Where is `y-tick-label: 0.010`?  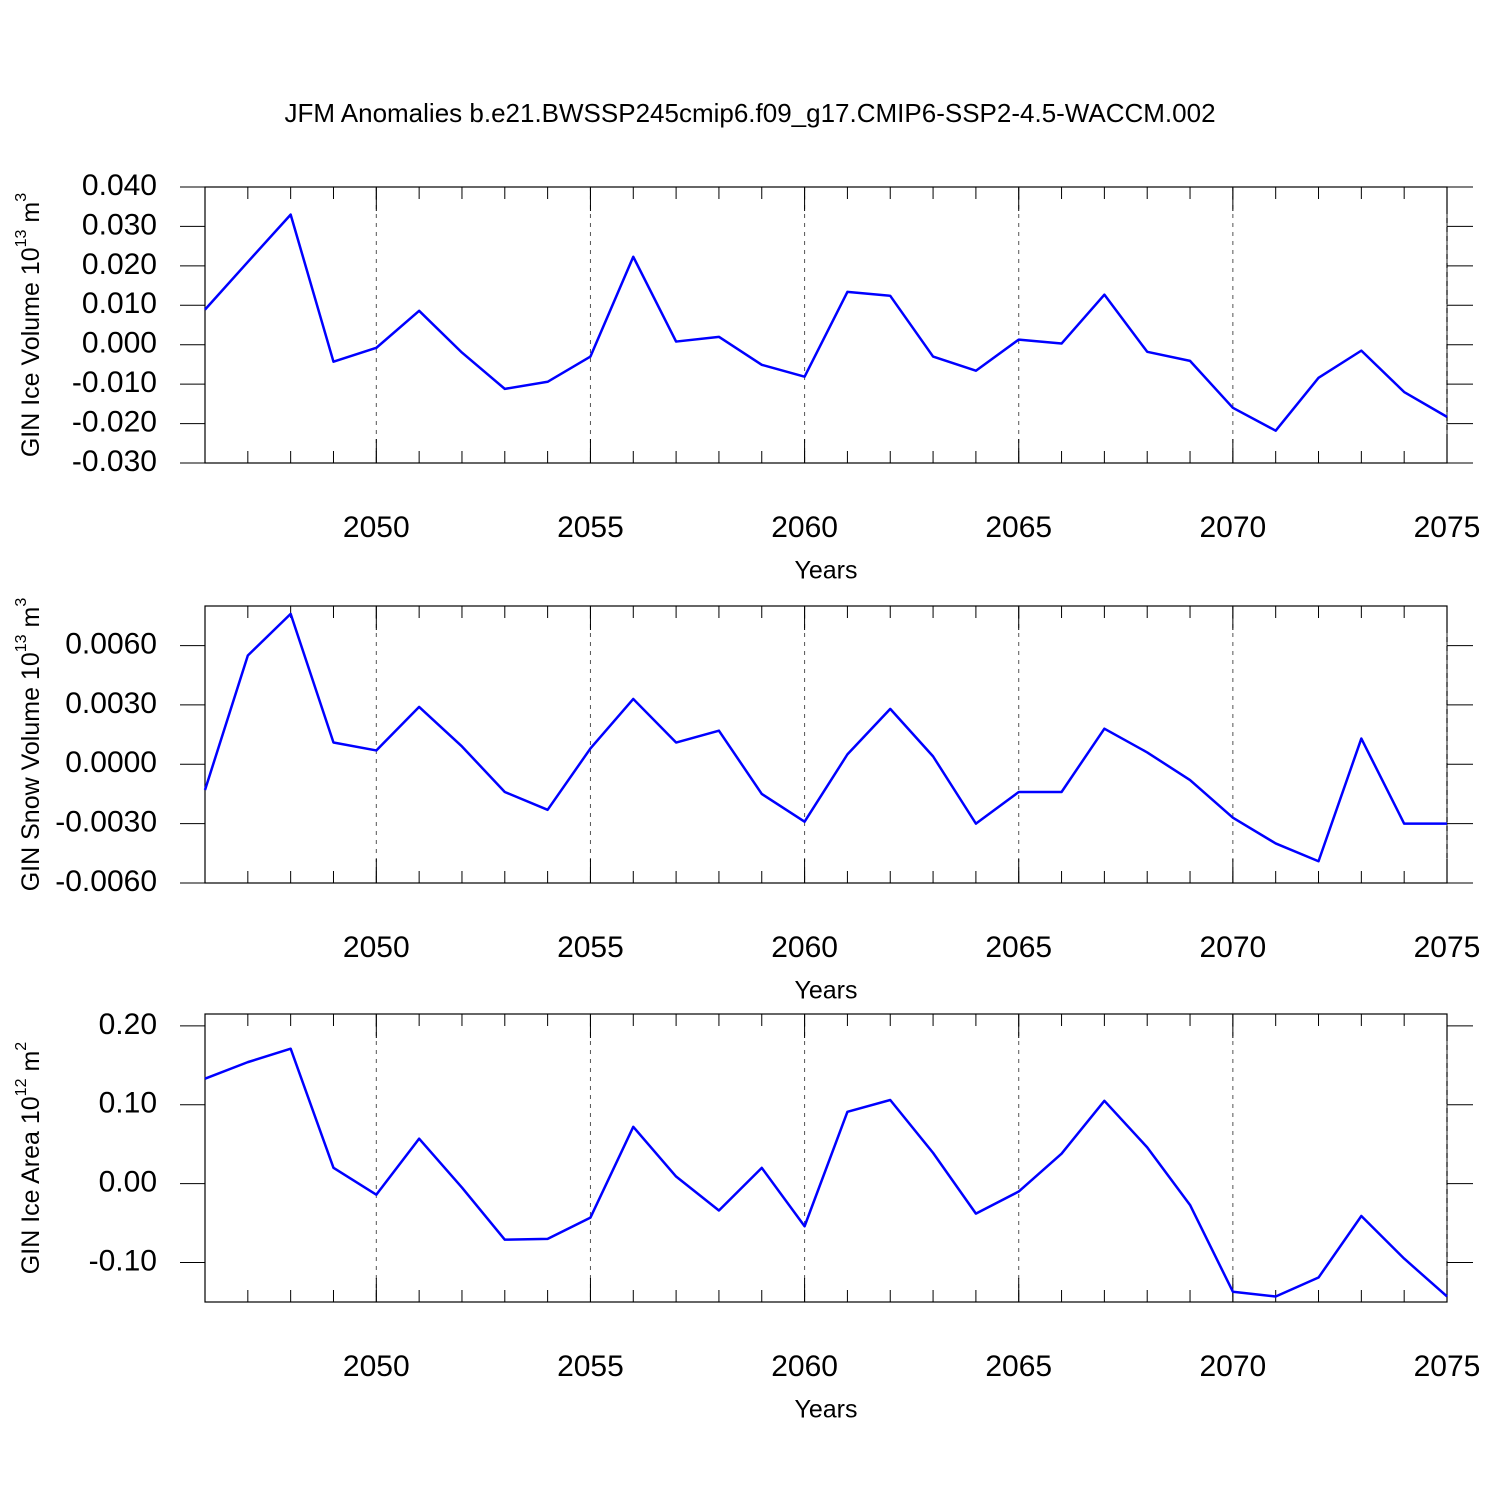
y-tick-label: 0.010 is located at coordinates (119, 303).